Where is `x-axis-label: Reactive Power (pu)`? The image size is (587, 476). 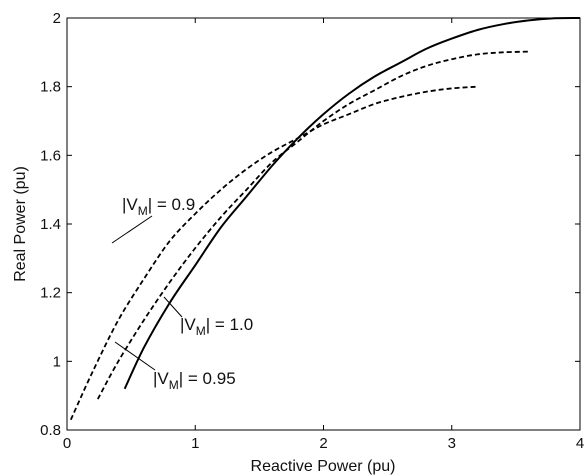 x-axis-label: Reactive Power (pu) is located at coordinates (323, 466).